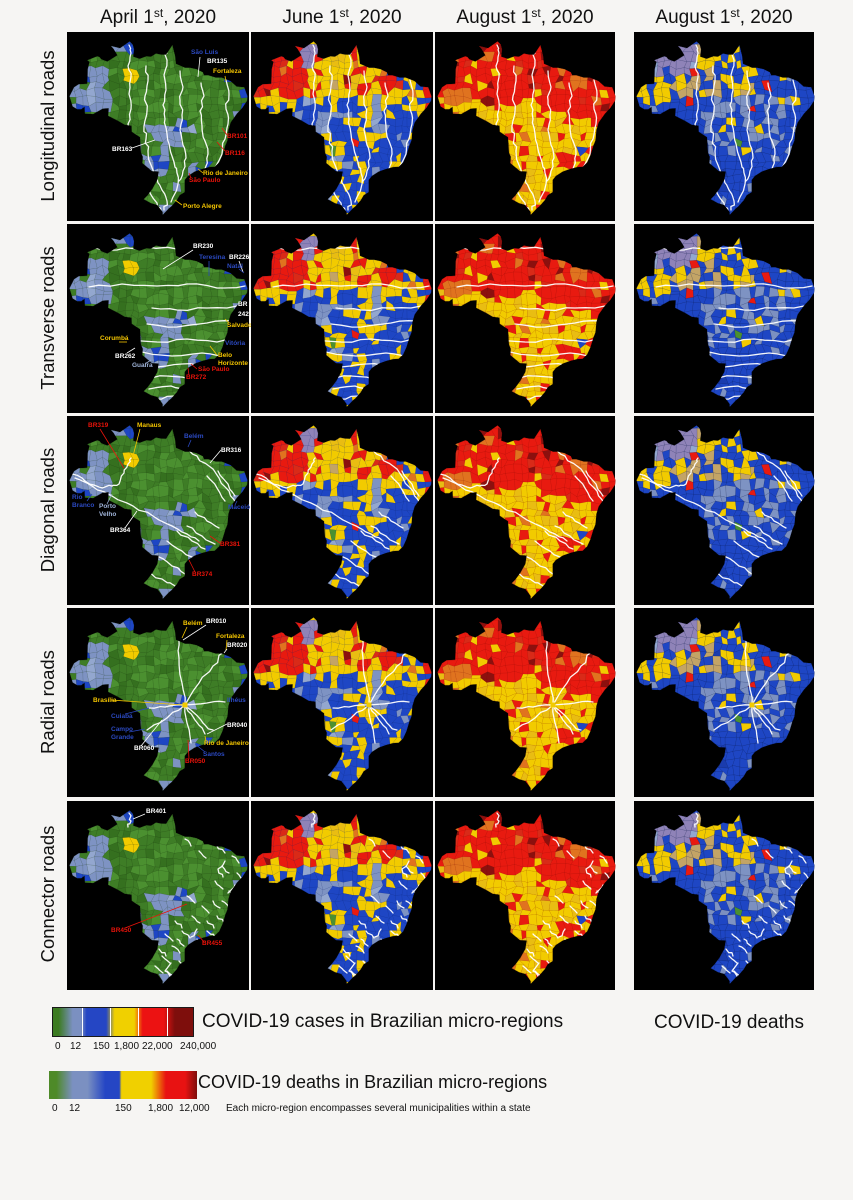 Image resolution: width=853 pixels, height=1200 pixels. Describe the element at coordinates (235, 343) in the screenshot. I see `svg-text: Vitória` at that location.